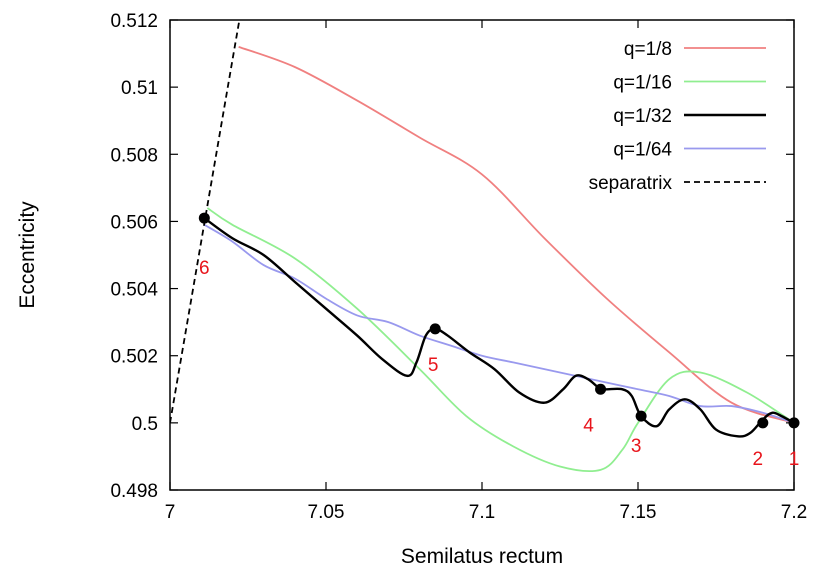 Image resolution: width=814 pixels, height=574 pixels. I want to click on legend-label: q=1/64, so click(642, 150).